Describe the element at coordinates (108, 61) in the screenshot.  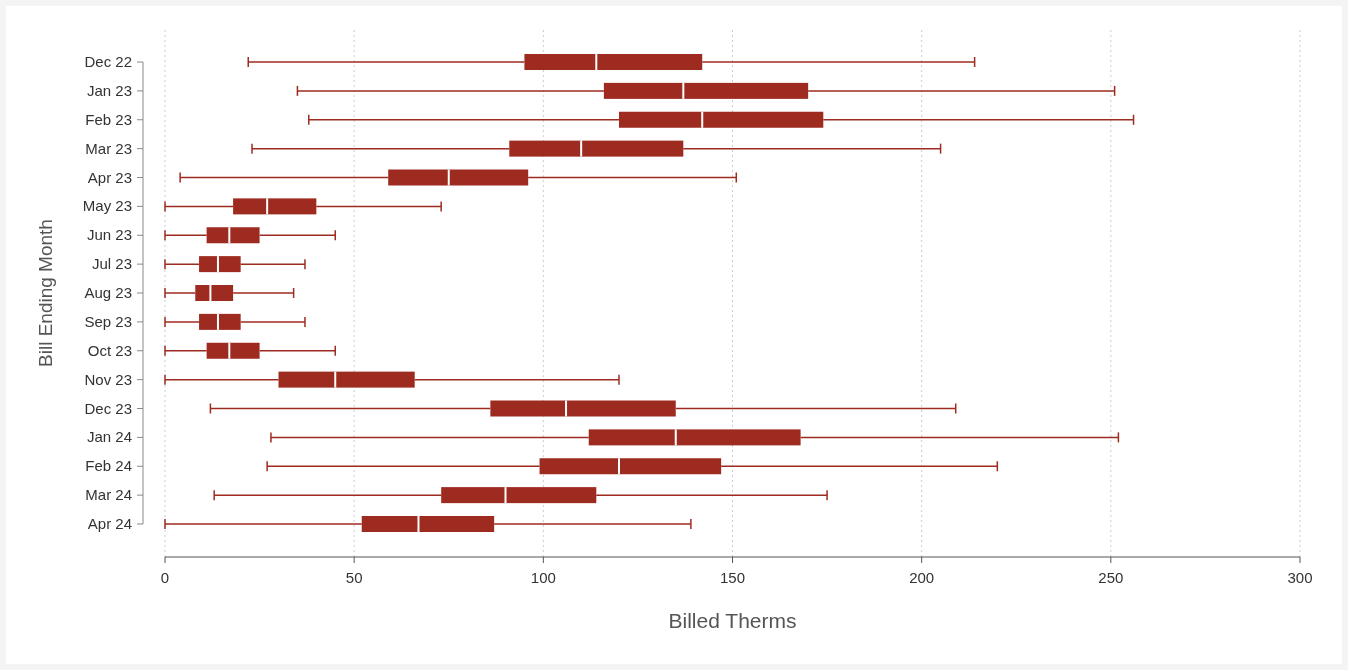
I see `y-tick-label: Dec 22` at that location.